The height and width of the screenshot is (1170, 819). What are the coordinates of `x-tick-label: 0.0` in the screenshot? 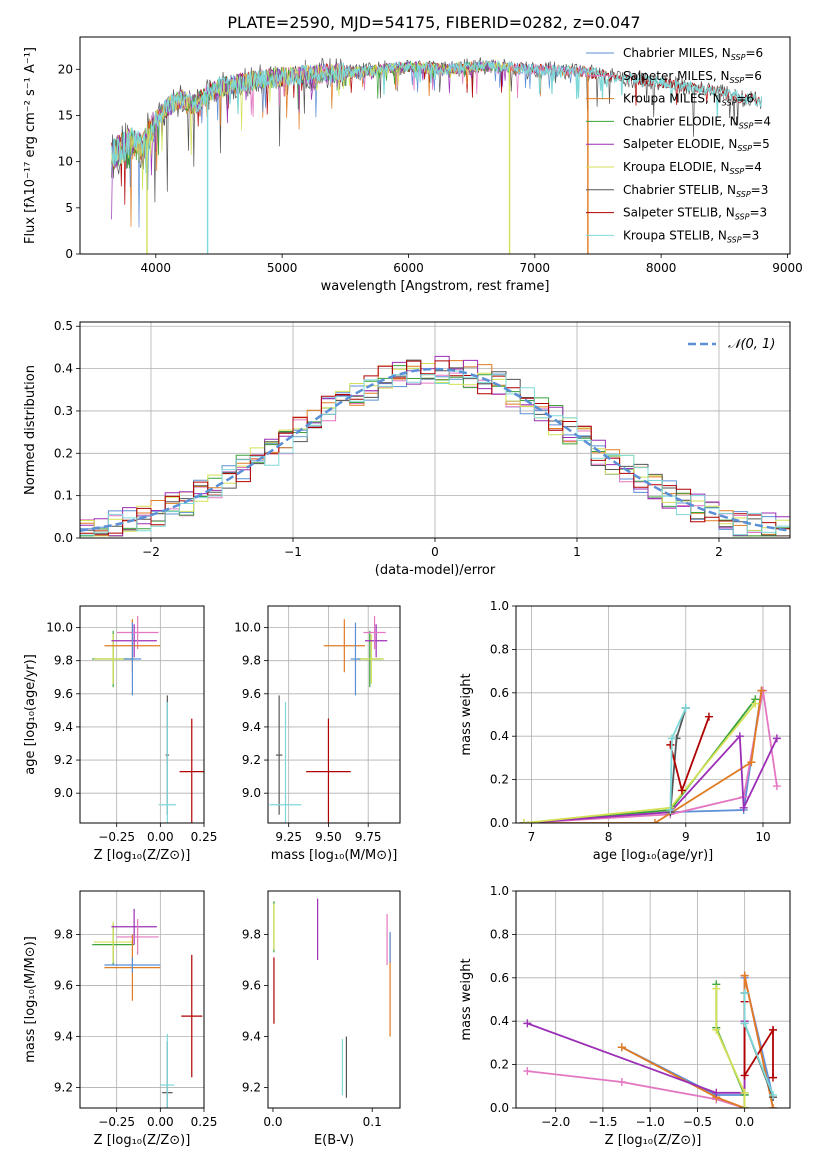 It's located at (744, 1122).